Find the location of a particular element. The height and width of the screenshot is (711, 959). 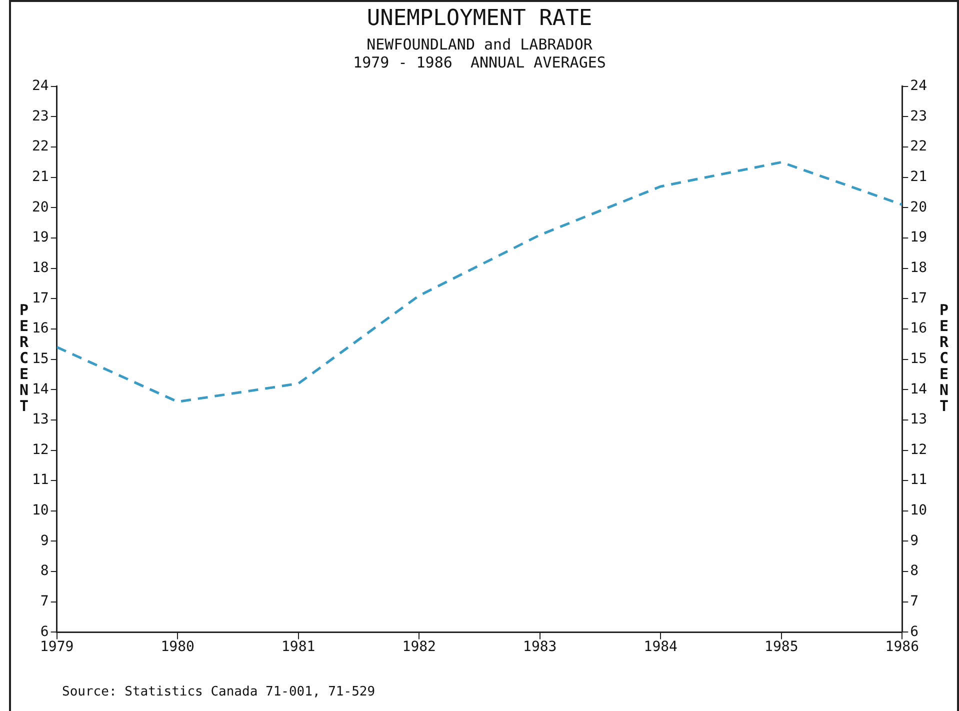

y2-tick-label: 8 is located at coordinates (914, 571).